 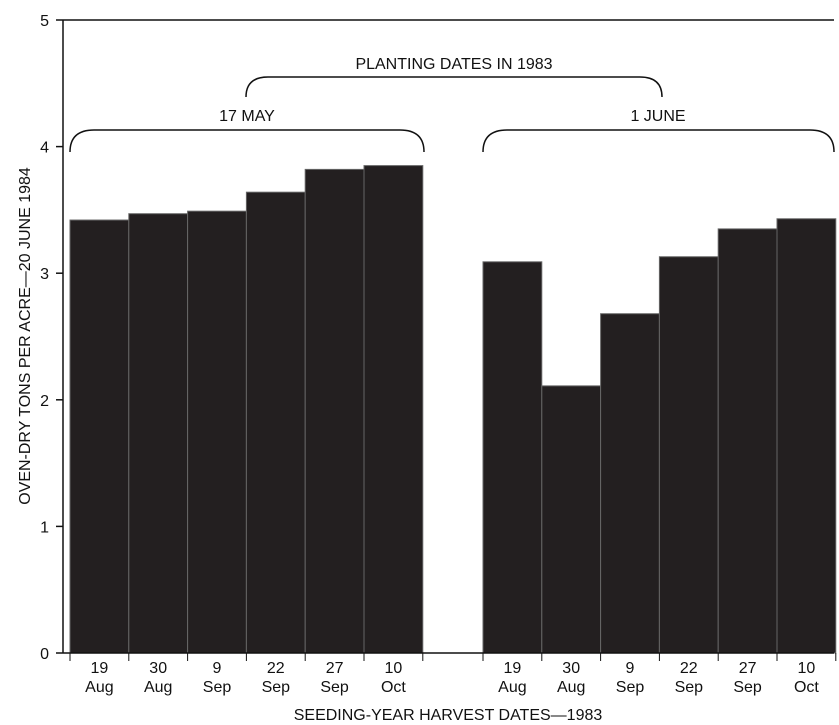 I want to click on group-bracket-17-may, so click(x=247, y=141).